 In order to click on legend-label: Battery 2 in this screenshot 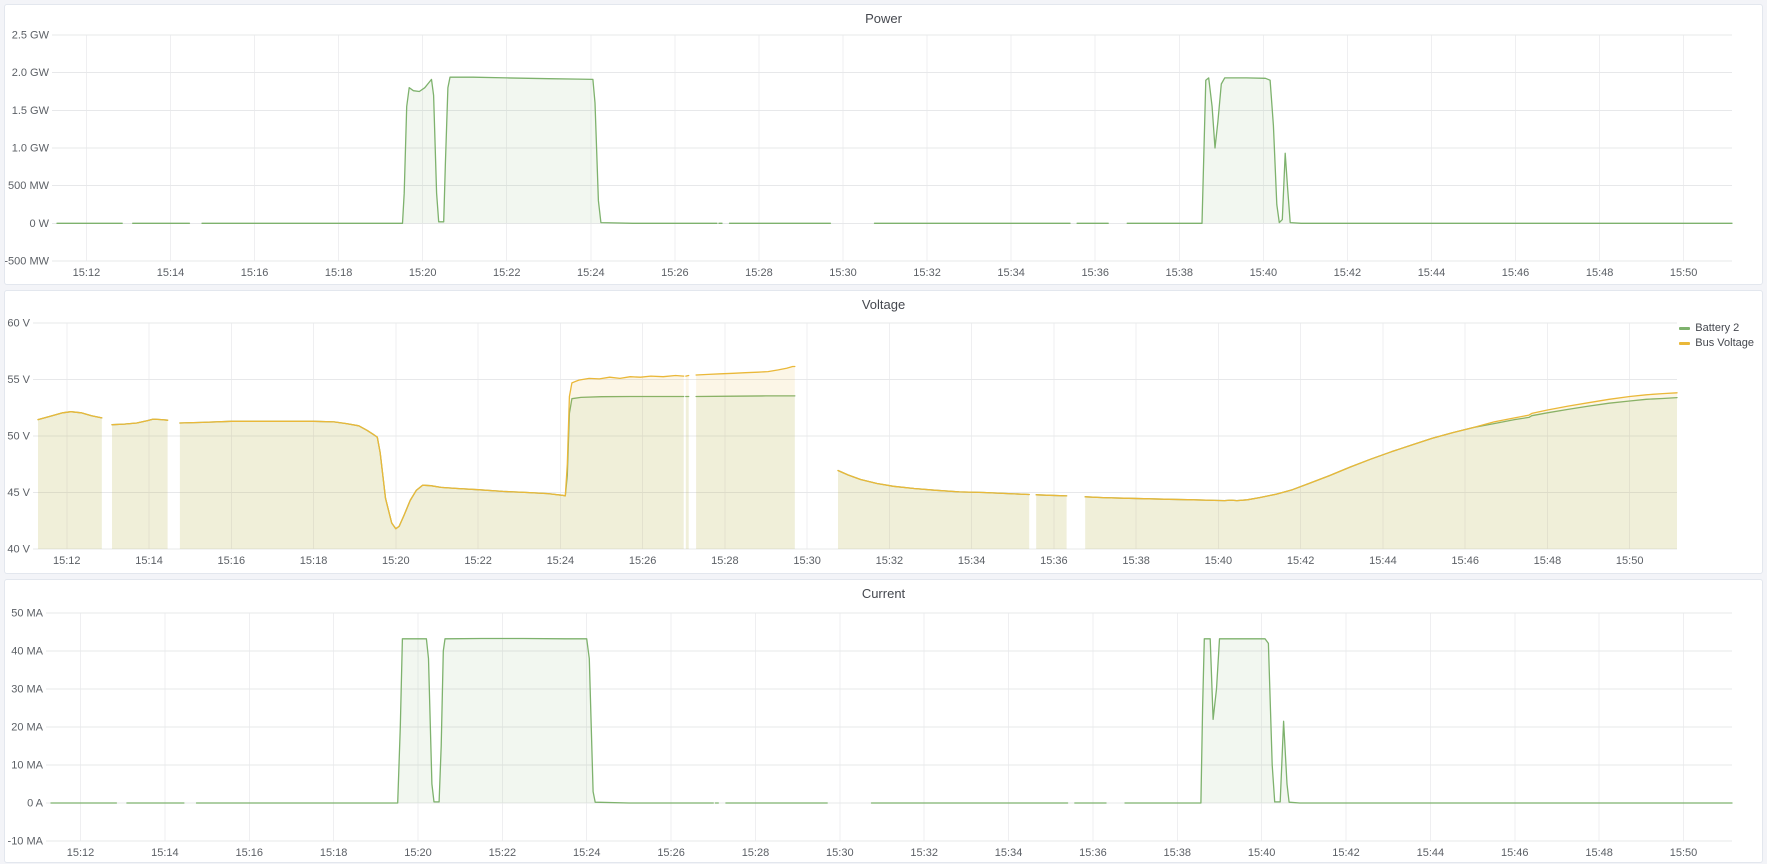, I will do `click(1717, 328)`.